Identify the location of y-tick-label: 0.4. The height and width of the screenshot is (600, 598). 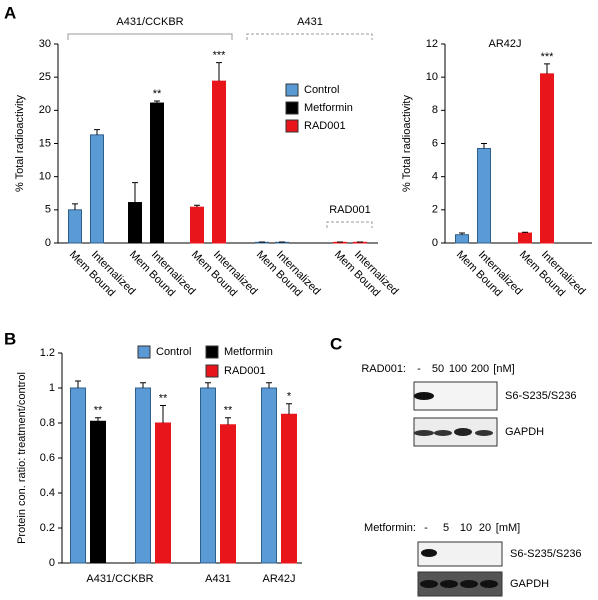
(47, 493).